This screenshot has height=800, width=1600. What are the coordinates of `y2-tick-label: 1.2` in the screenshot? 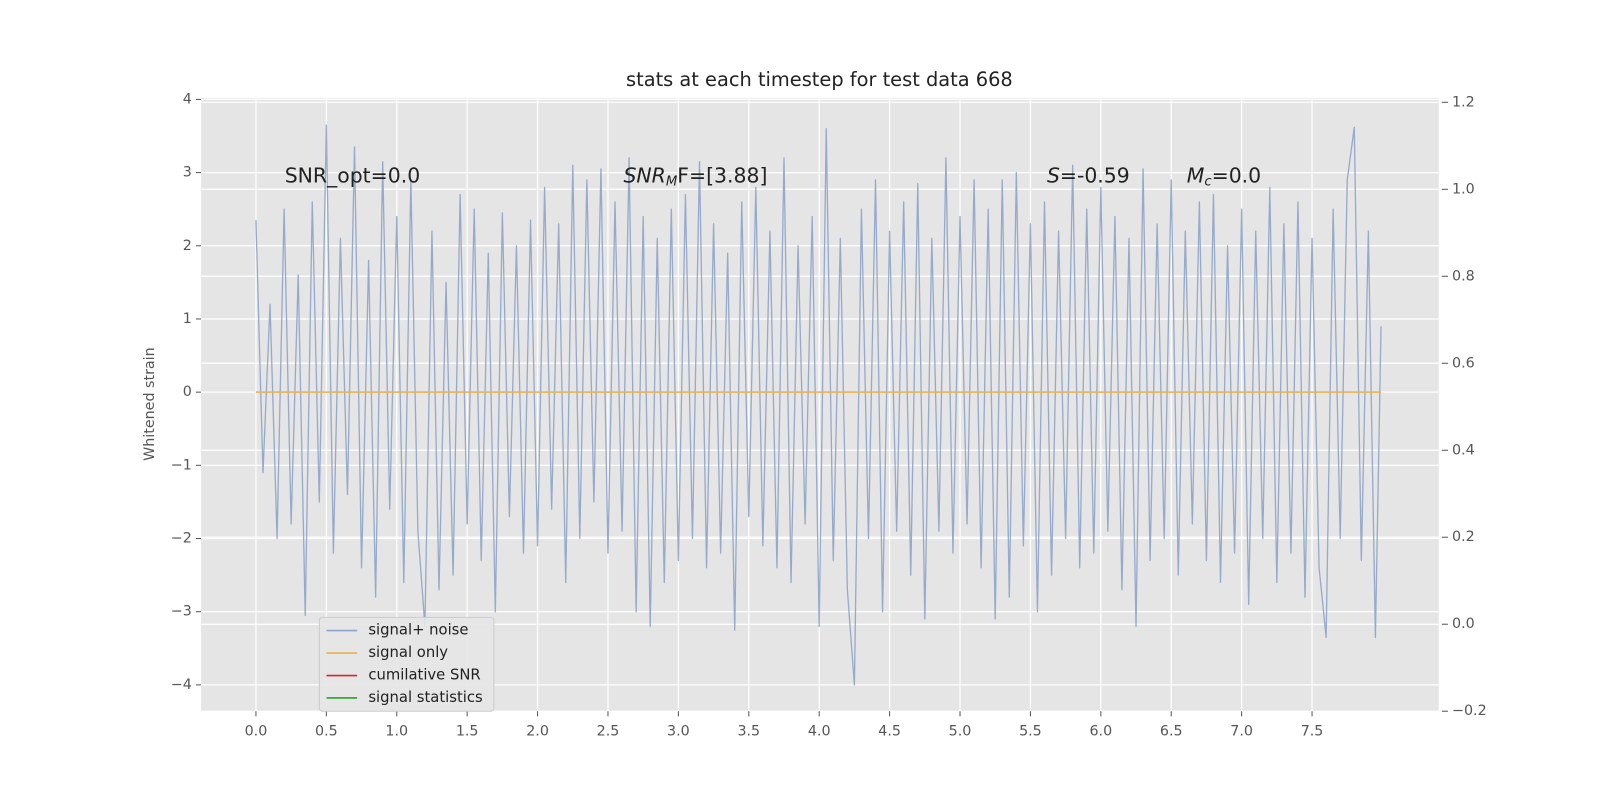 It's located at (1463, 102).